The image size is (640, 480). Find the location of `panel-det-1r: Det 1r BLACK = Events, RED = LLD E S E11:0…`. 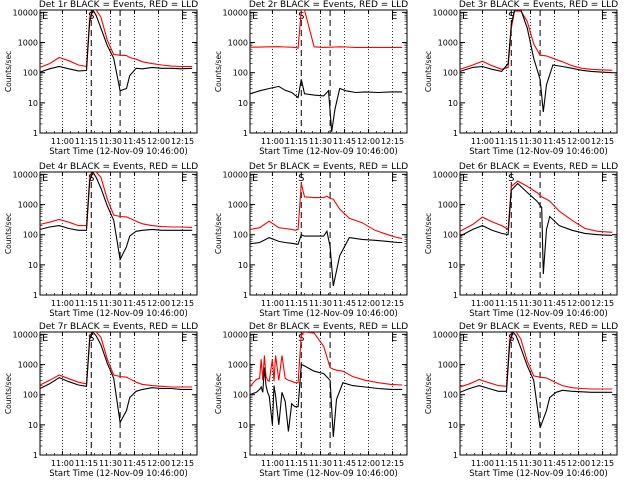

panel-det-1r: Det 1r BLACK = Events, RED = LLD E S E11:0… is located at coordinates (101, 78).